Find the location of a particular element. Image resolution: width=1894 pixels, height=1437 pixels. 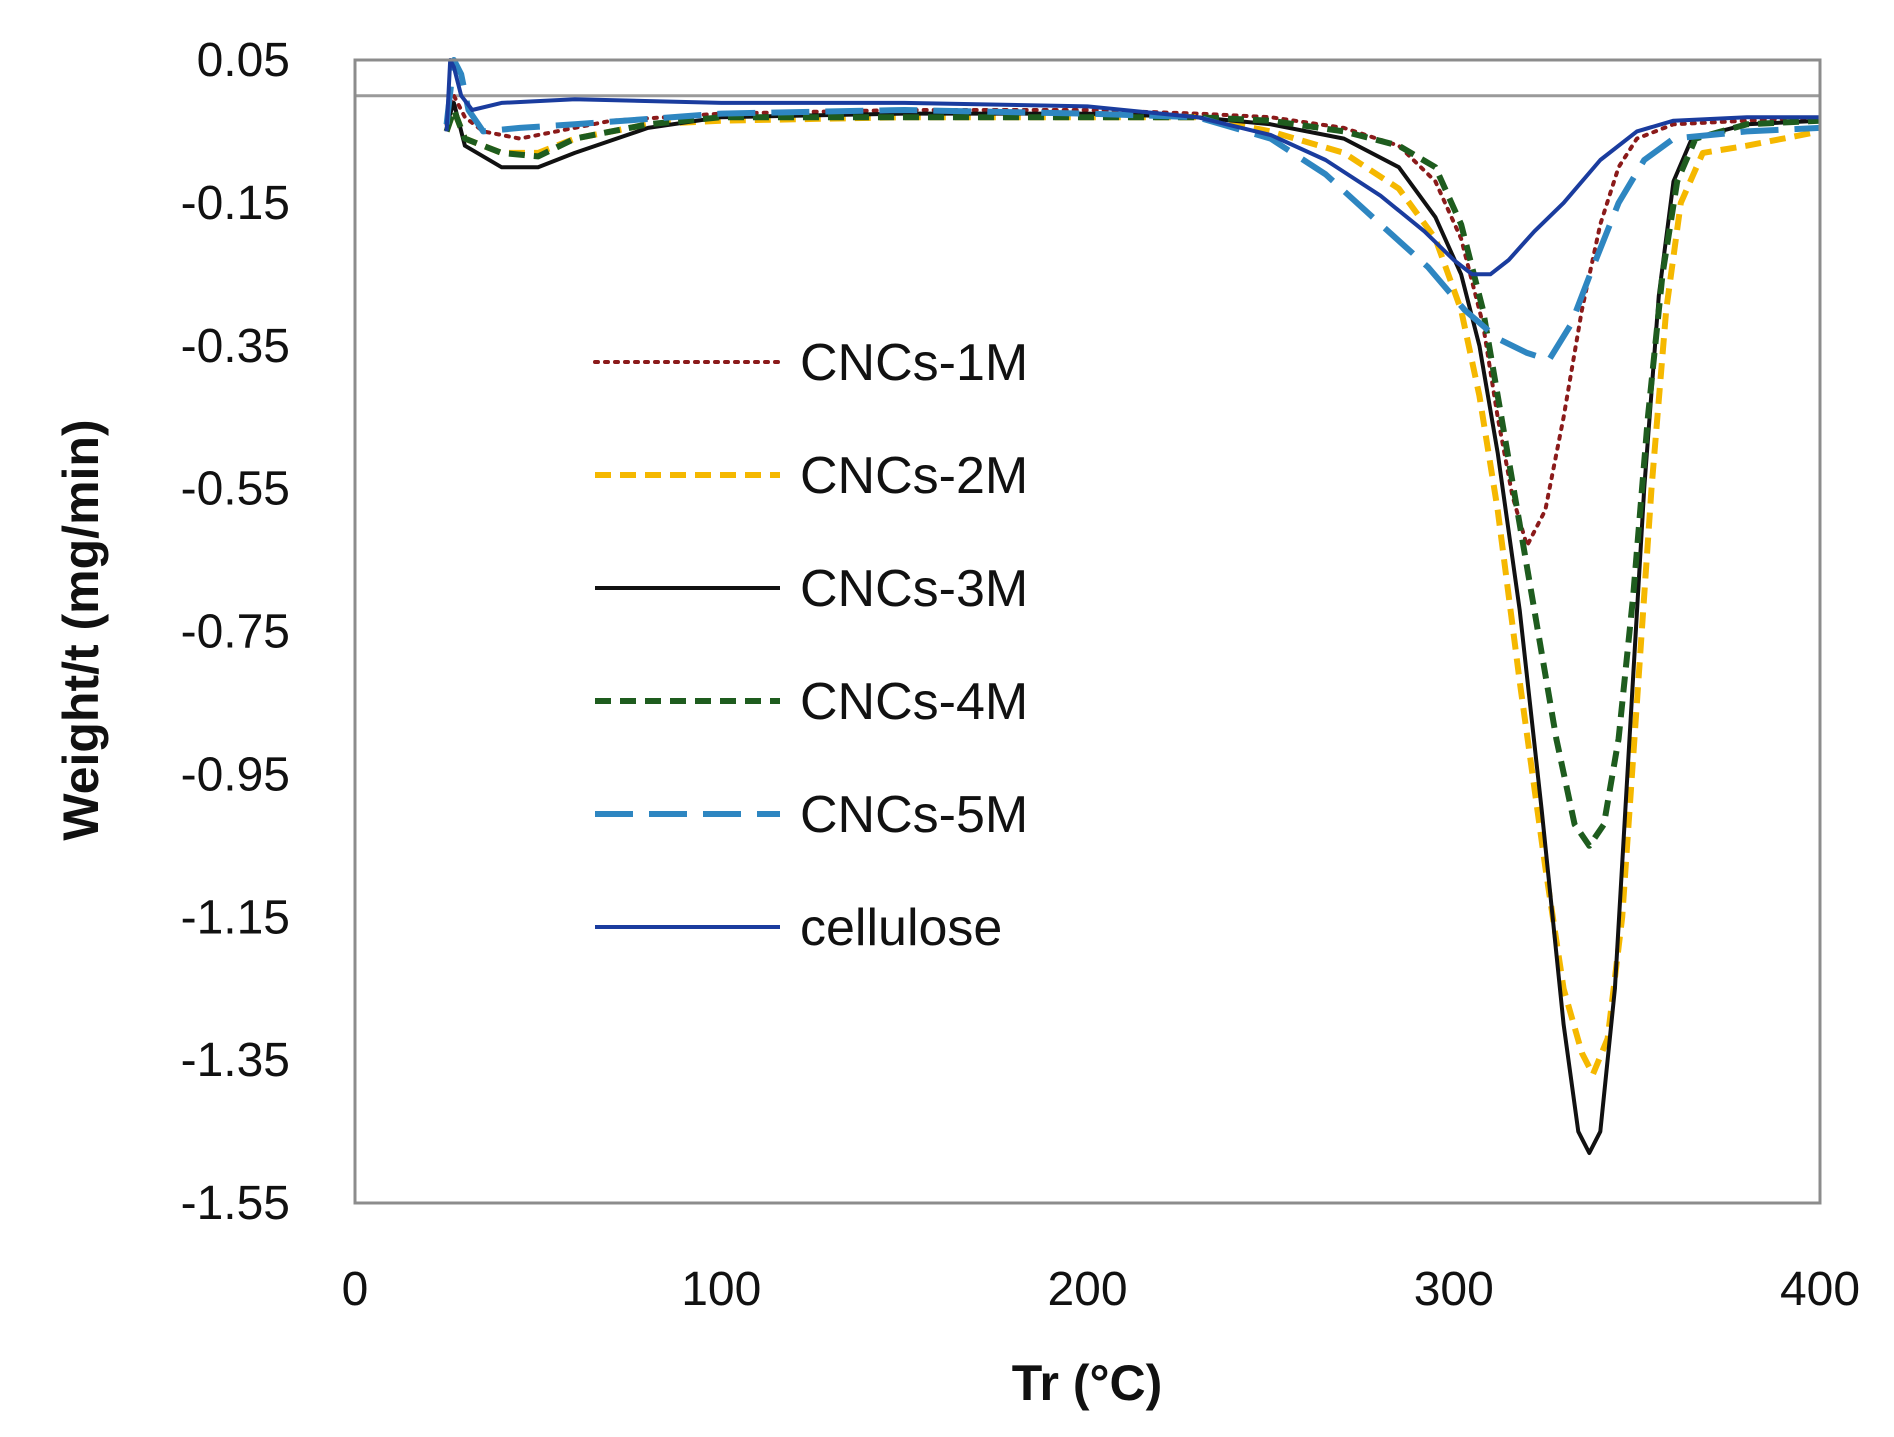

legend-item: CNCs-4M is located at coordinates (811, 702).